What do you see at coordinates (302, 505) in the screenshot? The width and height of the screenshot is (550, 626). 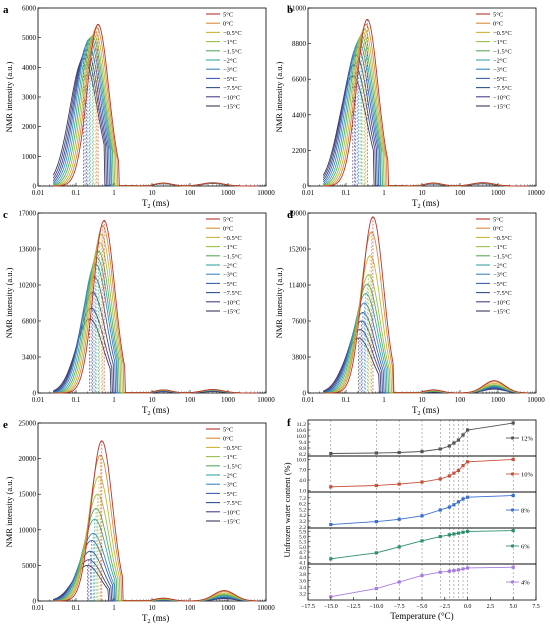 I see `y-tick-label: 6.2` at bounding box center [302, 505].